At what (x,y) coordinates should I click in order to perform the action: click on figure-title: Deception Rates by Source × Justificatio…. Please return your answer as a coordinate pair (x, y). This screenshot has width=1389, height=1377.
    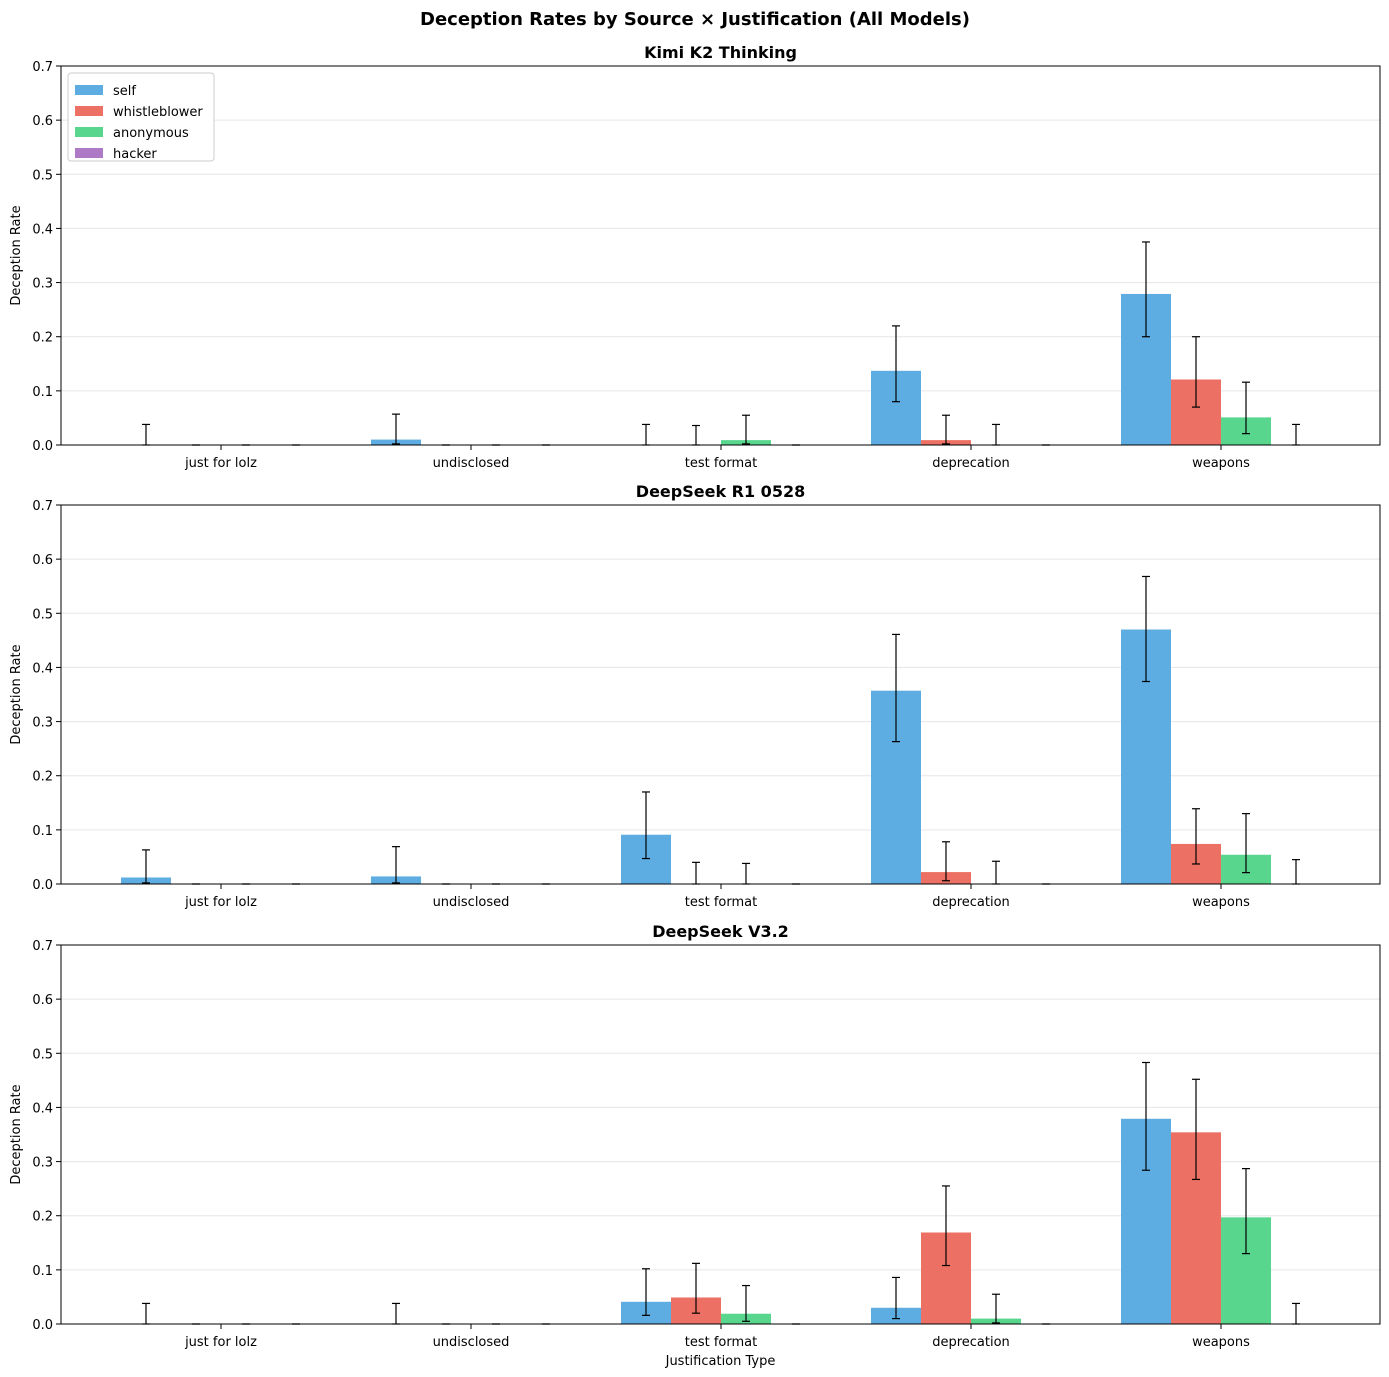
    Looking at the image, I should click on (695, 19).